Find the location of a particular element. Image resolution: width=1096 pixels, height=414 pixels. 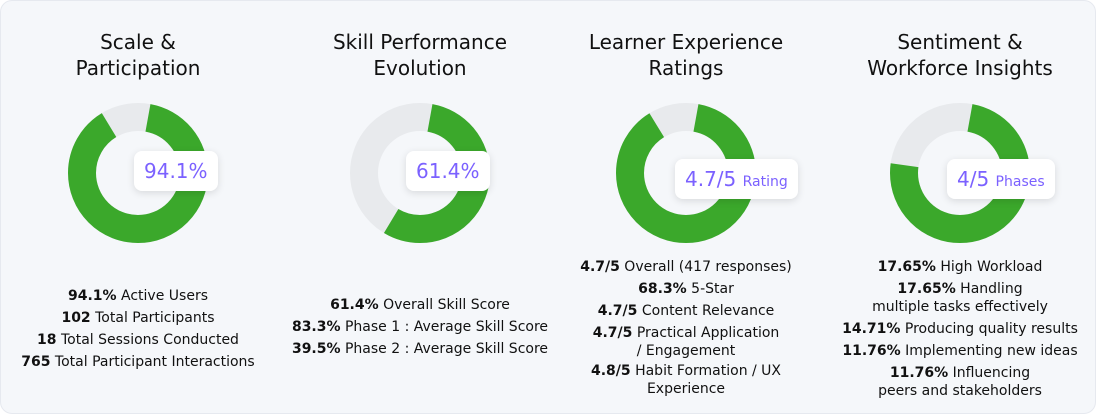

badge-value: 61.4% is located at coordinates (448, 171).